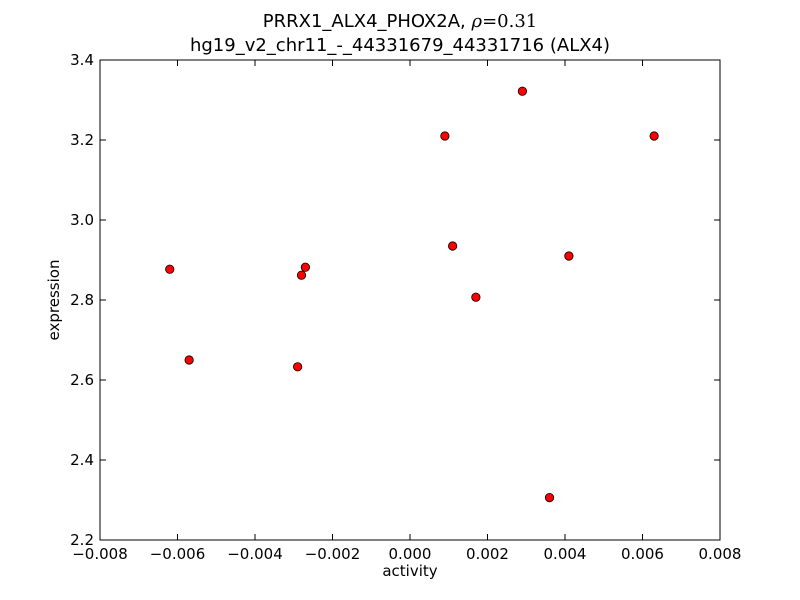 The image size is (800, 600). I want to click on chart-subtitle: hg19_v2_chr11_-_44331679_44331716 (ALX4), so click(400, 45).